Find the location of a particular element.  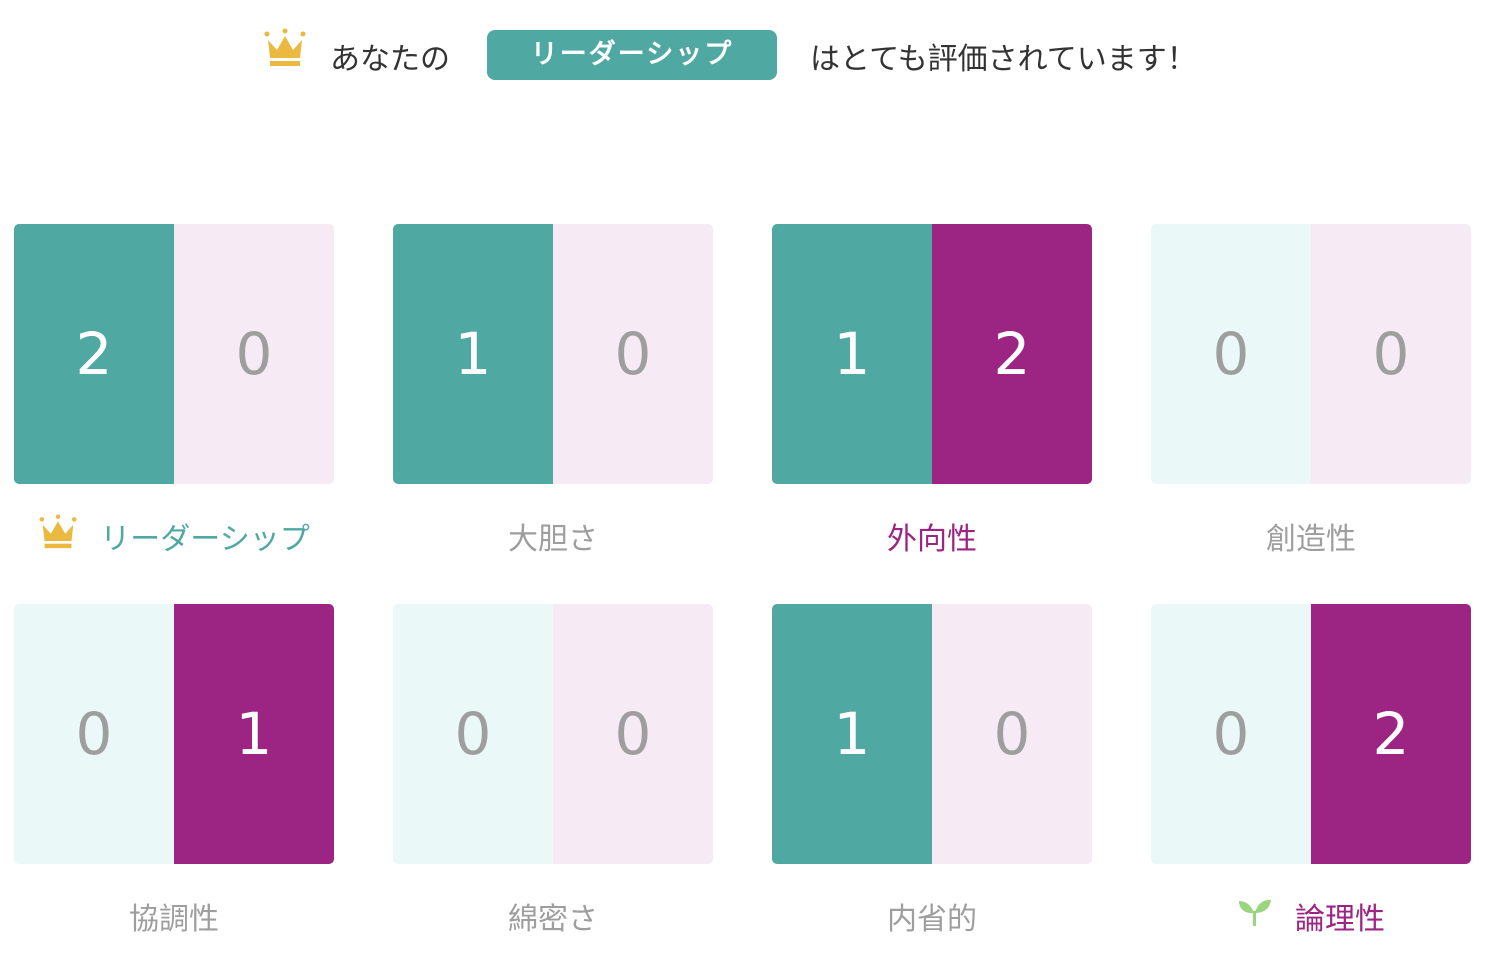

trait-label: 論理性 is located at coordinates (1311, 916).